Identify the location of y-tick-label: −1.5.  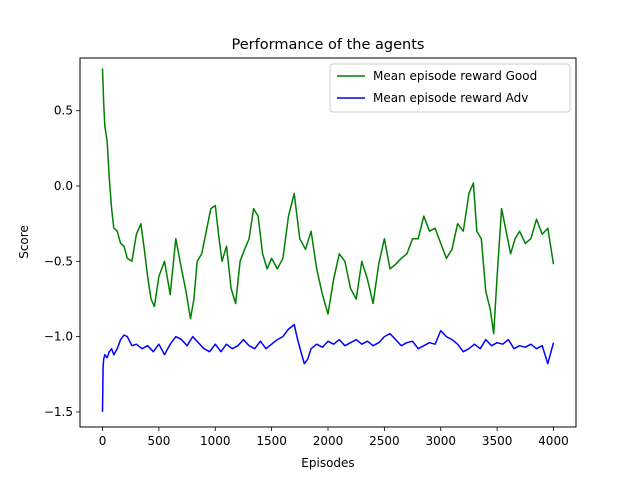
(58, 412).